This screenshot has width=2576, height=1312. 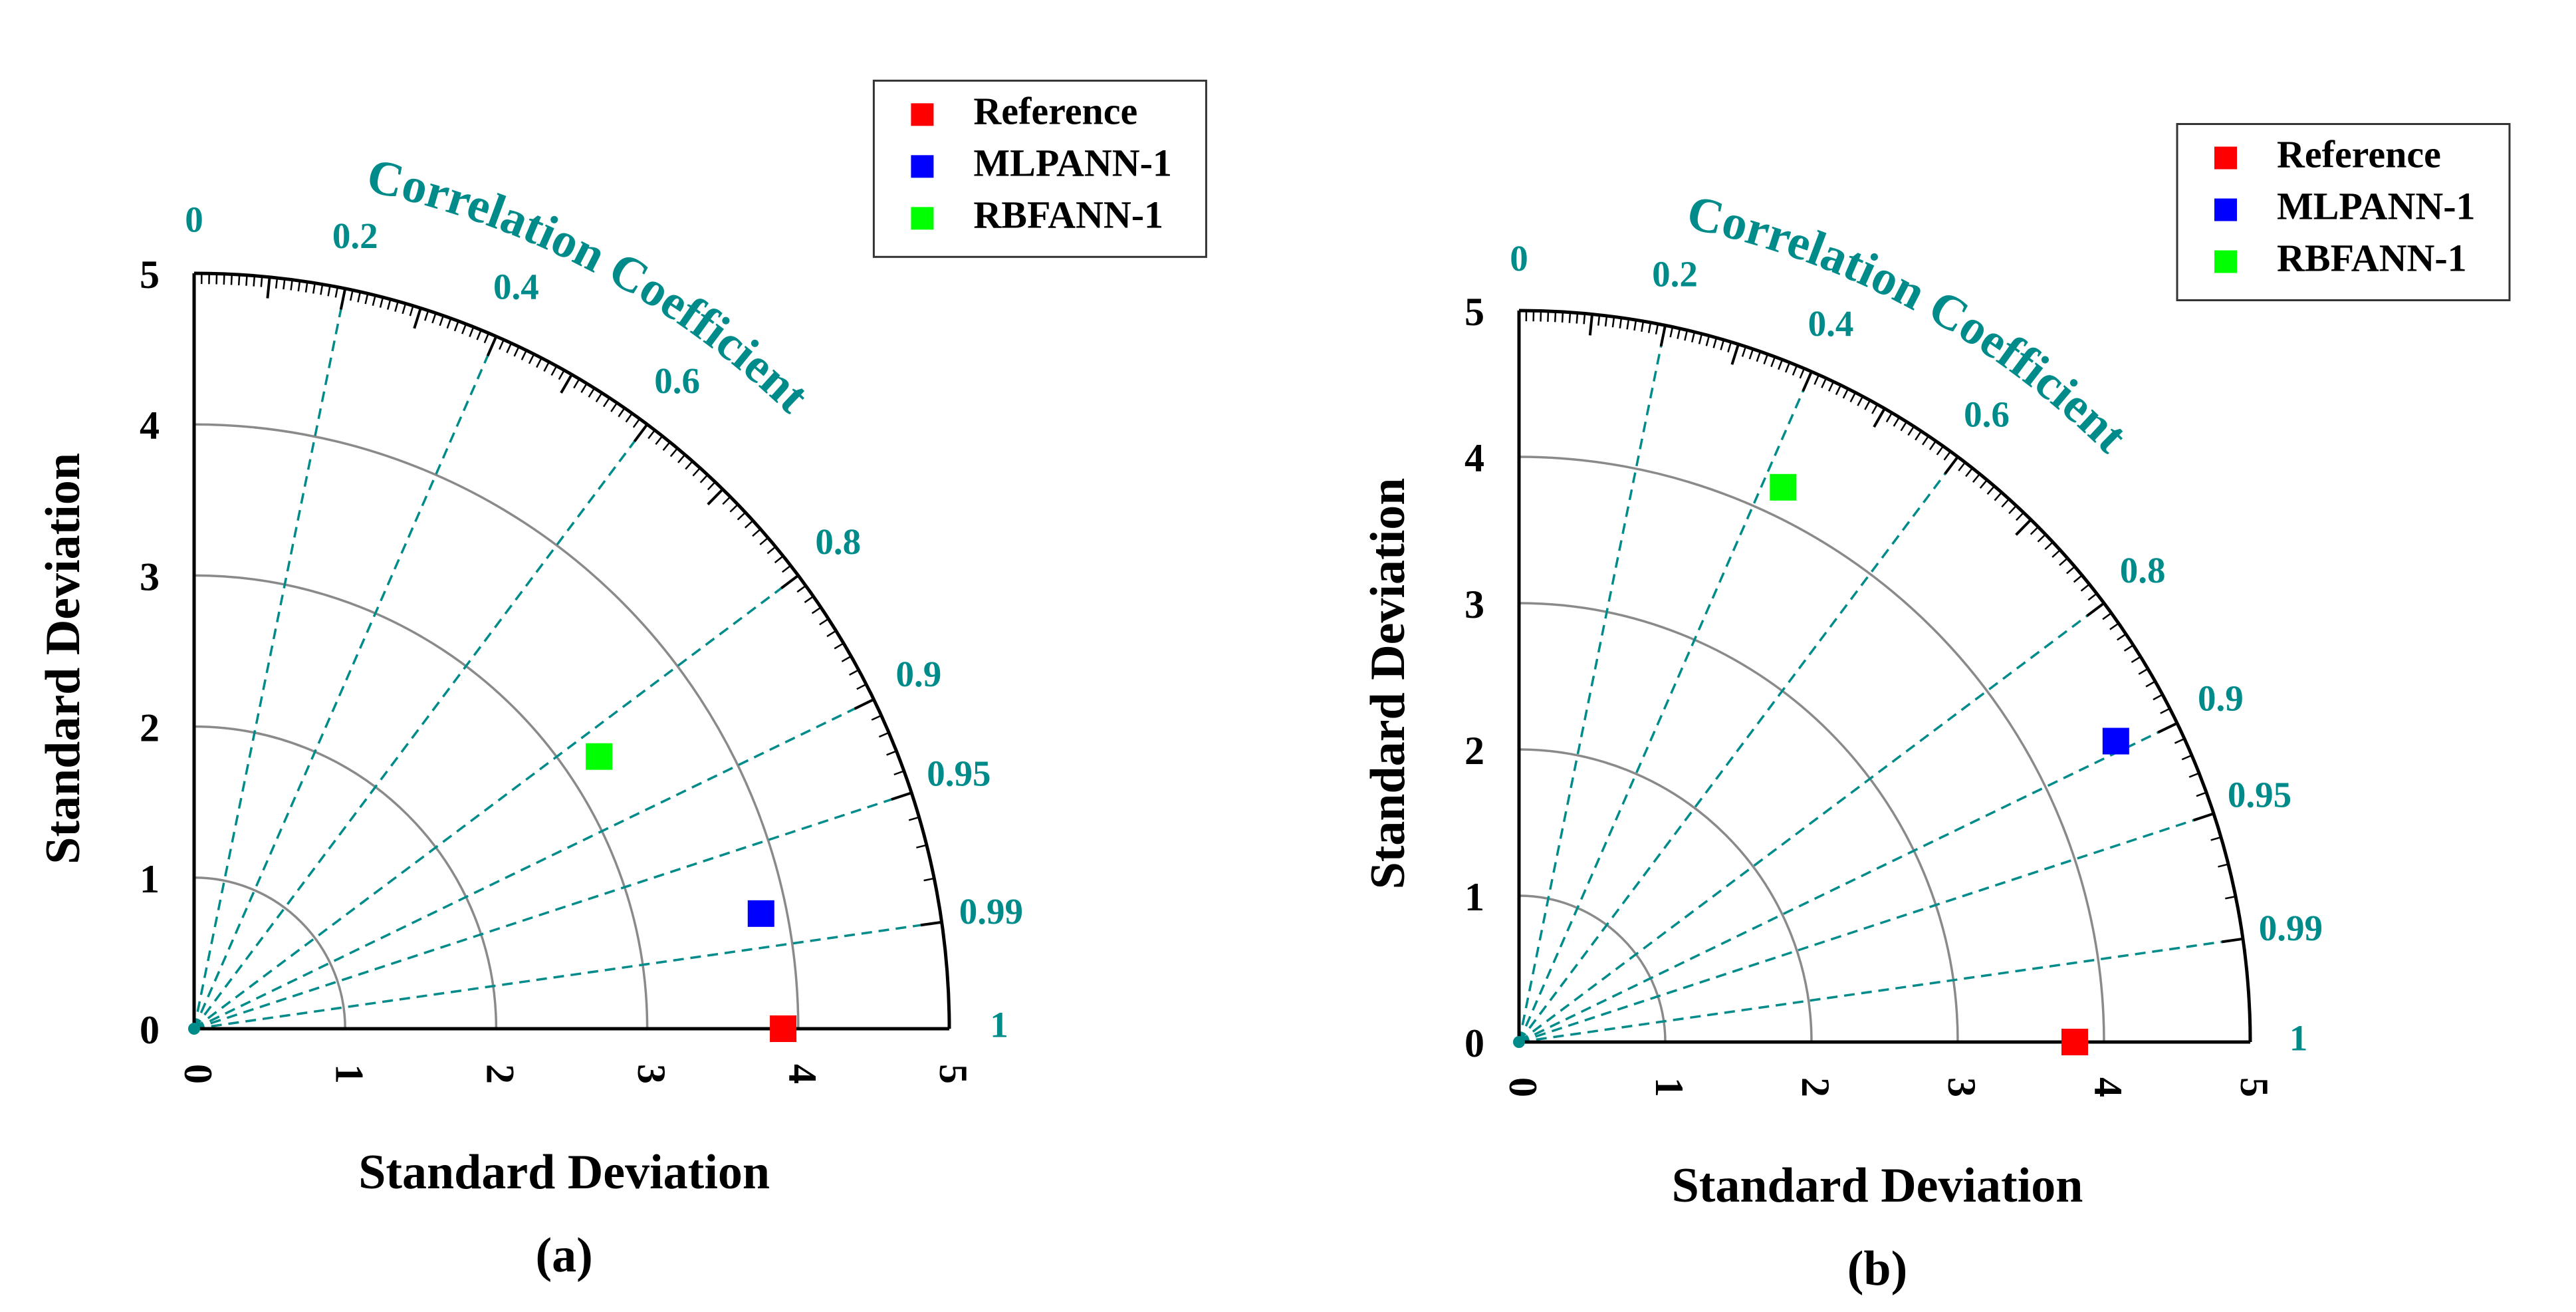 I want to click on x-axis-label: Standard Deviation, so click(x=1877, y=1185).